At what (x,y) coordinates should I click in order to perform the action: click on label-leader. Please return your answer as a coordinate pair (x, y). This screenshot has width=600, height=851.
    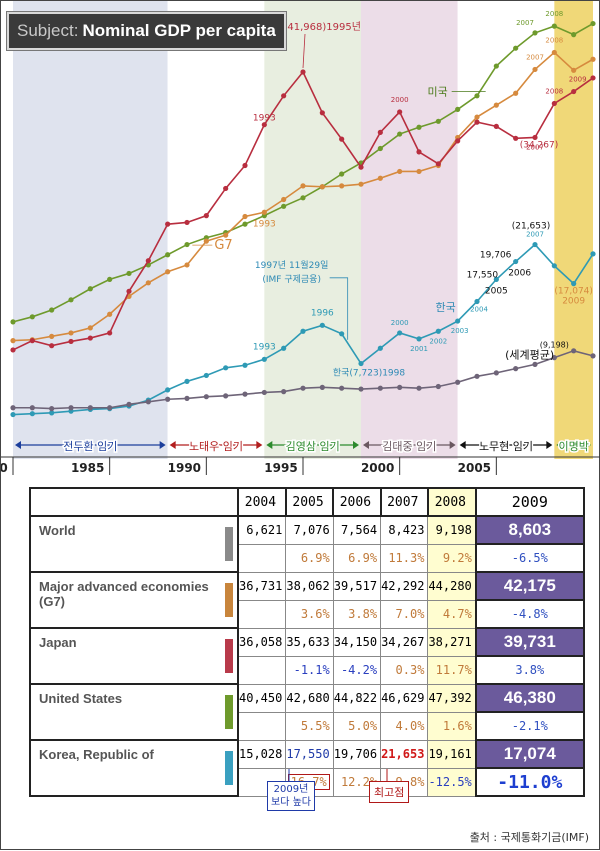
    Looking at the image, I should click on (304, 51).